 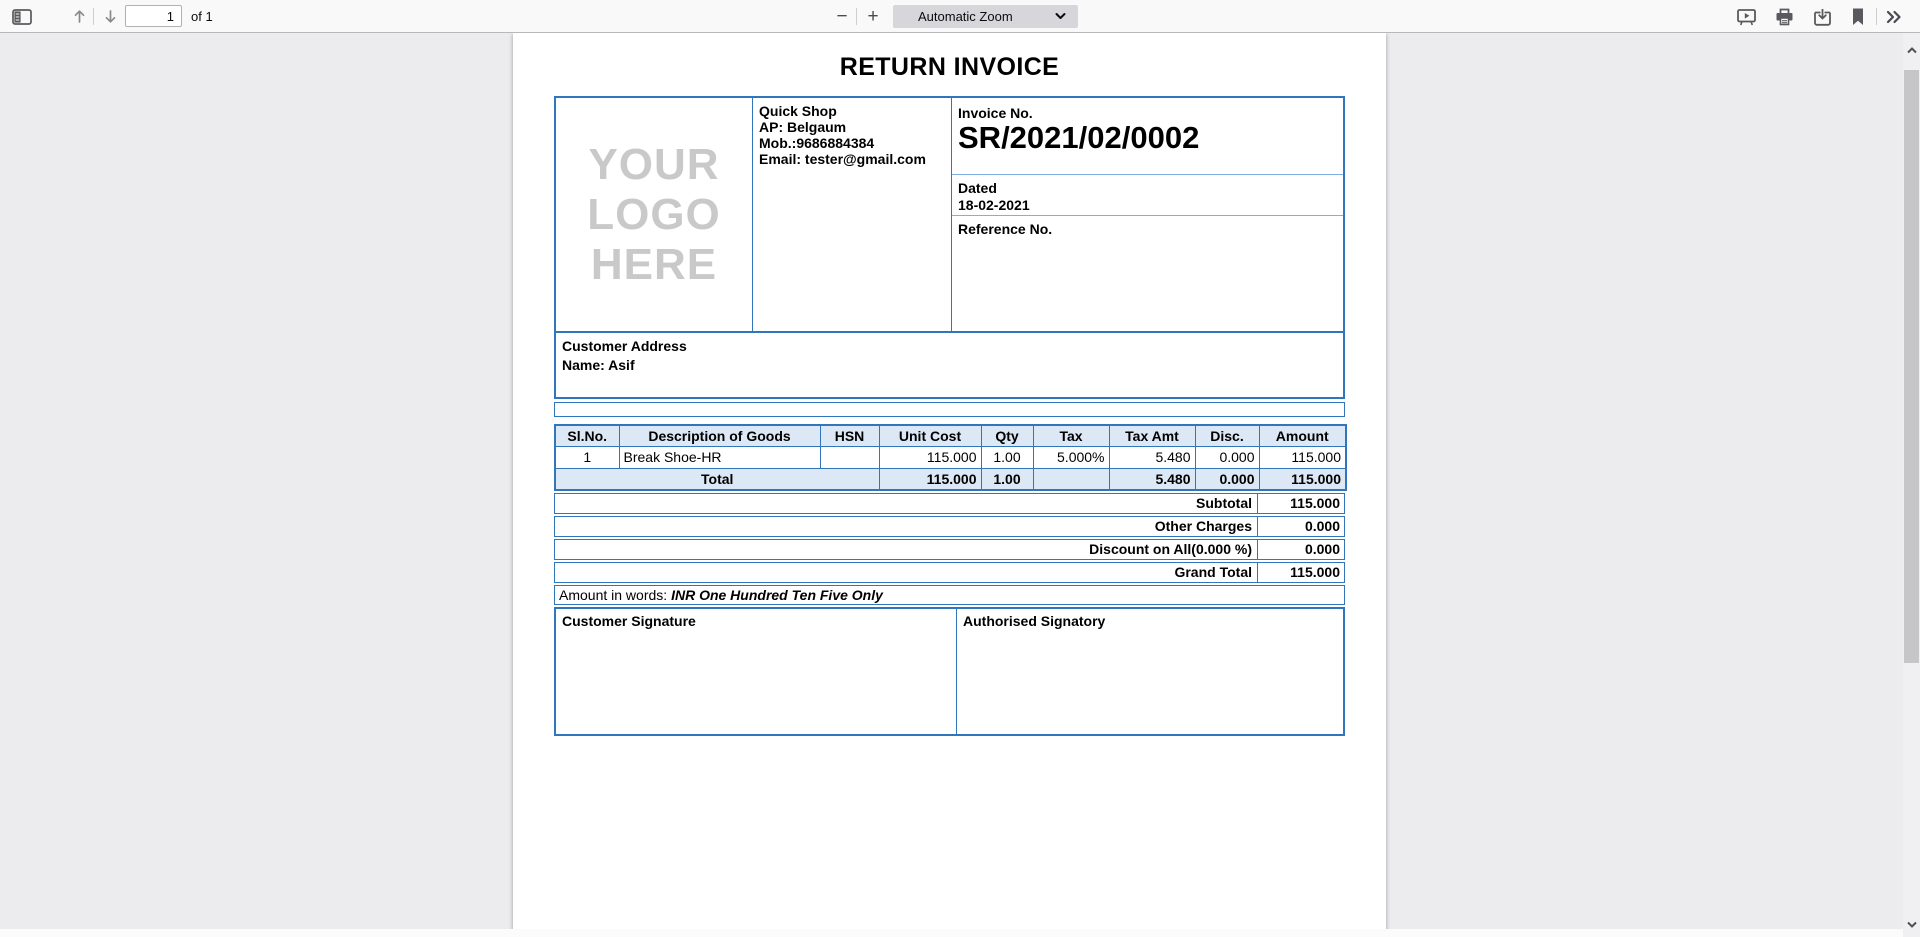 I want to click on item-description: Break Shoe-HR, so click(x=719, y=457).